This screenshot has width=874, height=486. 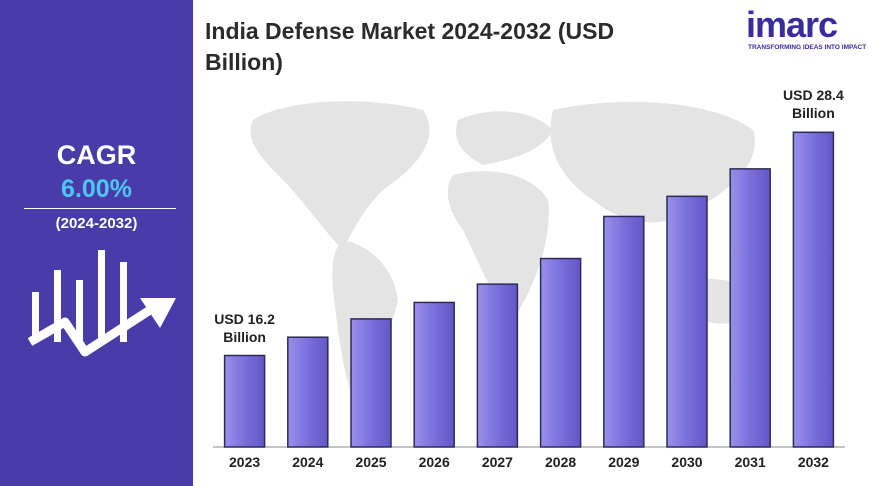 What do you see at coordinates (101, 303) in the screenshot?
I see `growth-icon` at bounding box center [101, 303].